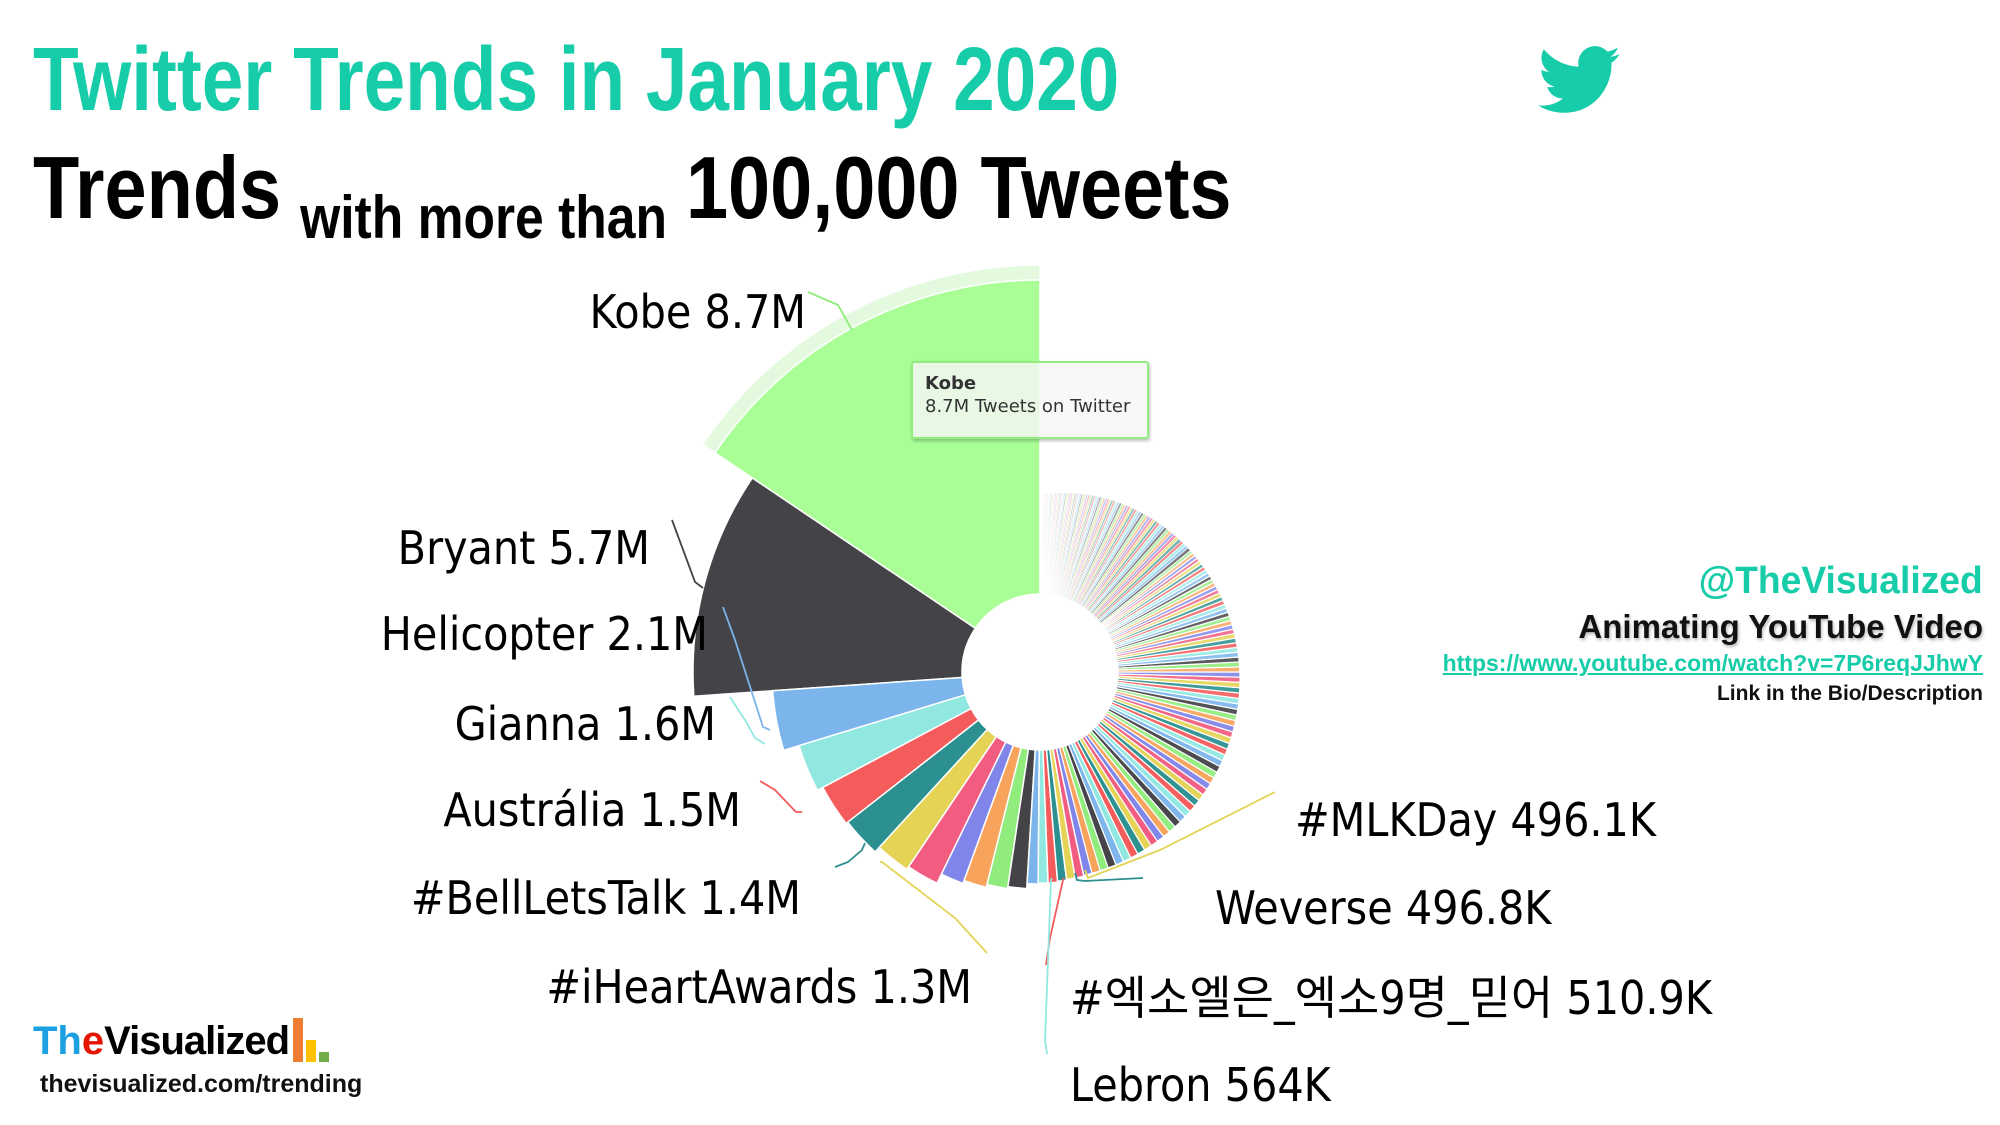 This screenshot has width=2000, height=1125. What do you see at coordinates (57, 1041) in the screenshot?
I see `logo-th: Th` at bounding box center [57, 1041].